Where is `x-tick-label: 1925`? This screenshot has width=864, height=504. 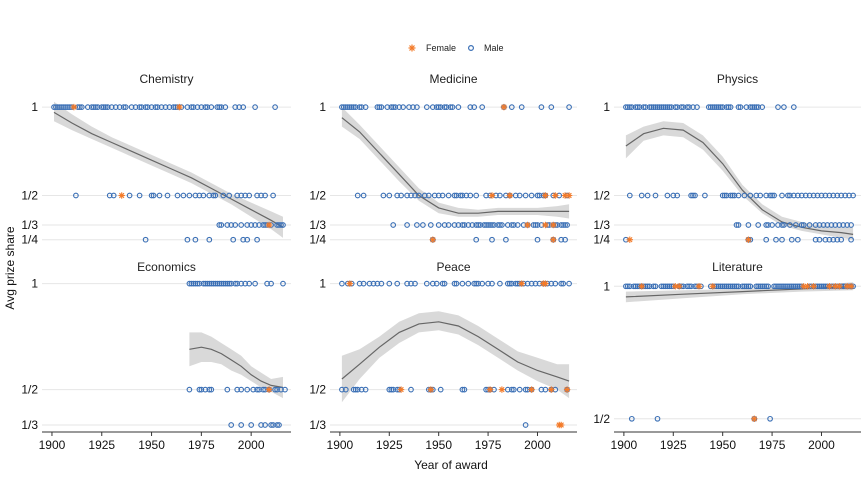
x-tick-label: 1925 is located at coordinates (101, 445).